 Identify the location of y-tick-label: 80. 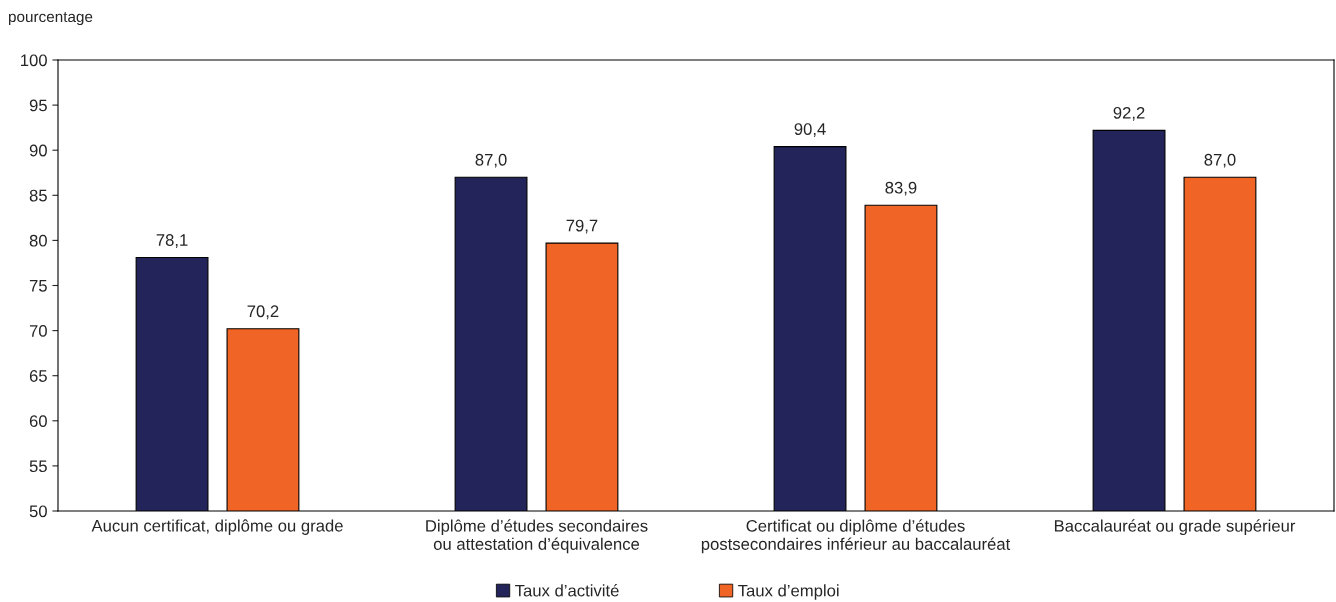
(38, 240).